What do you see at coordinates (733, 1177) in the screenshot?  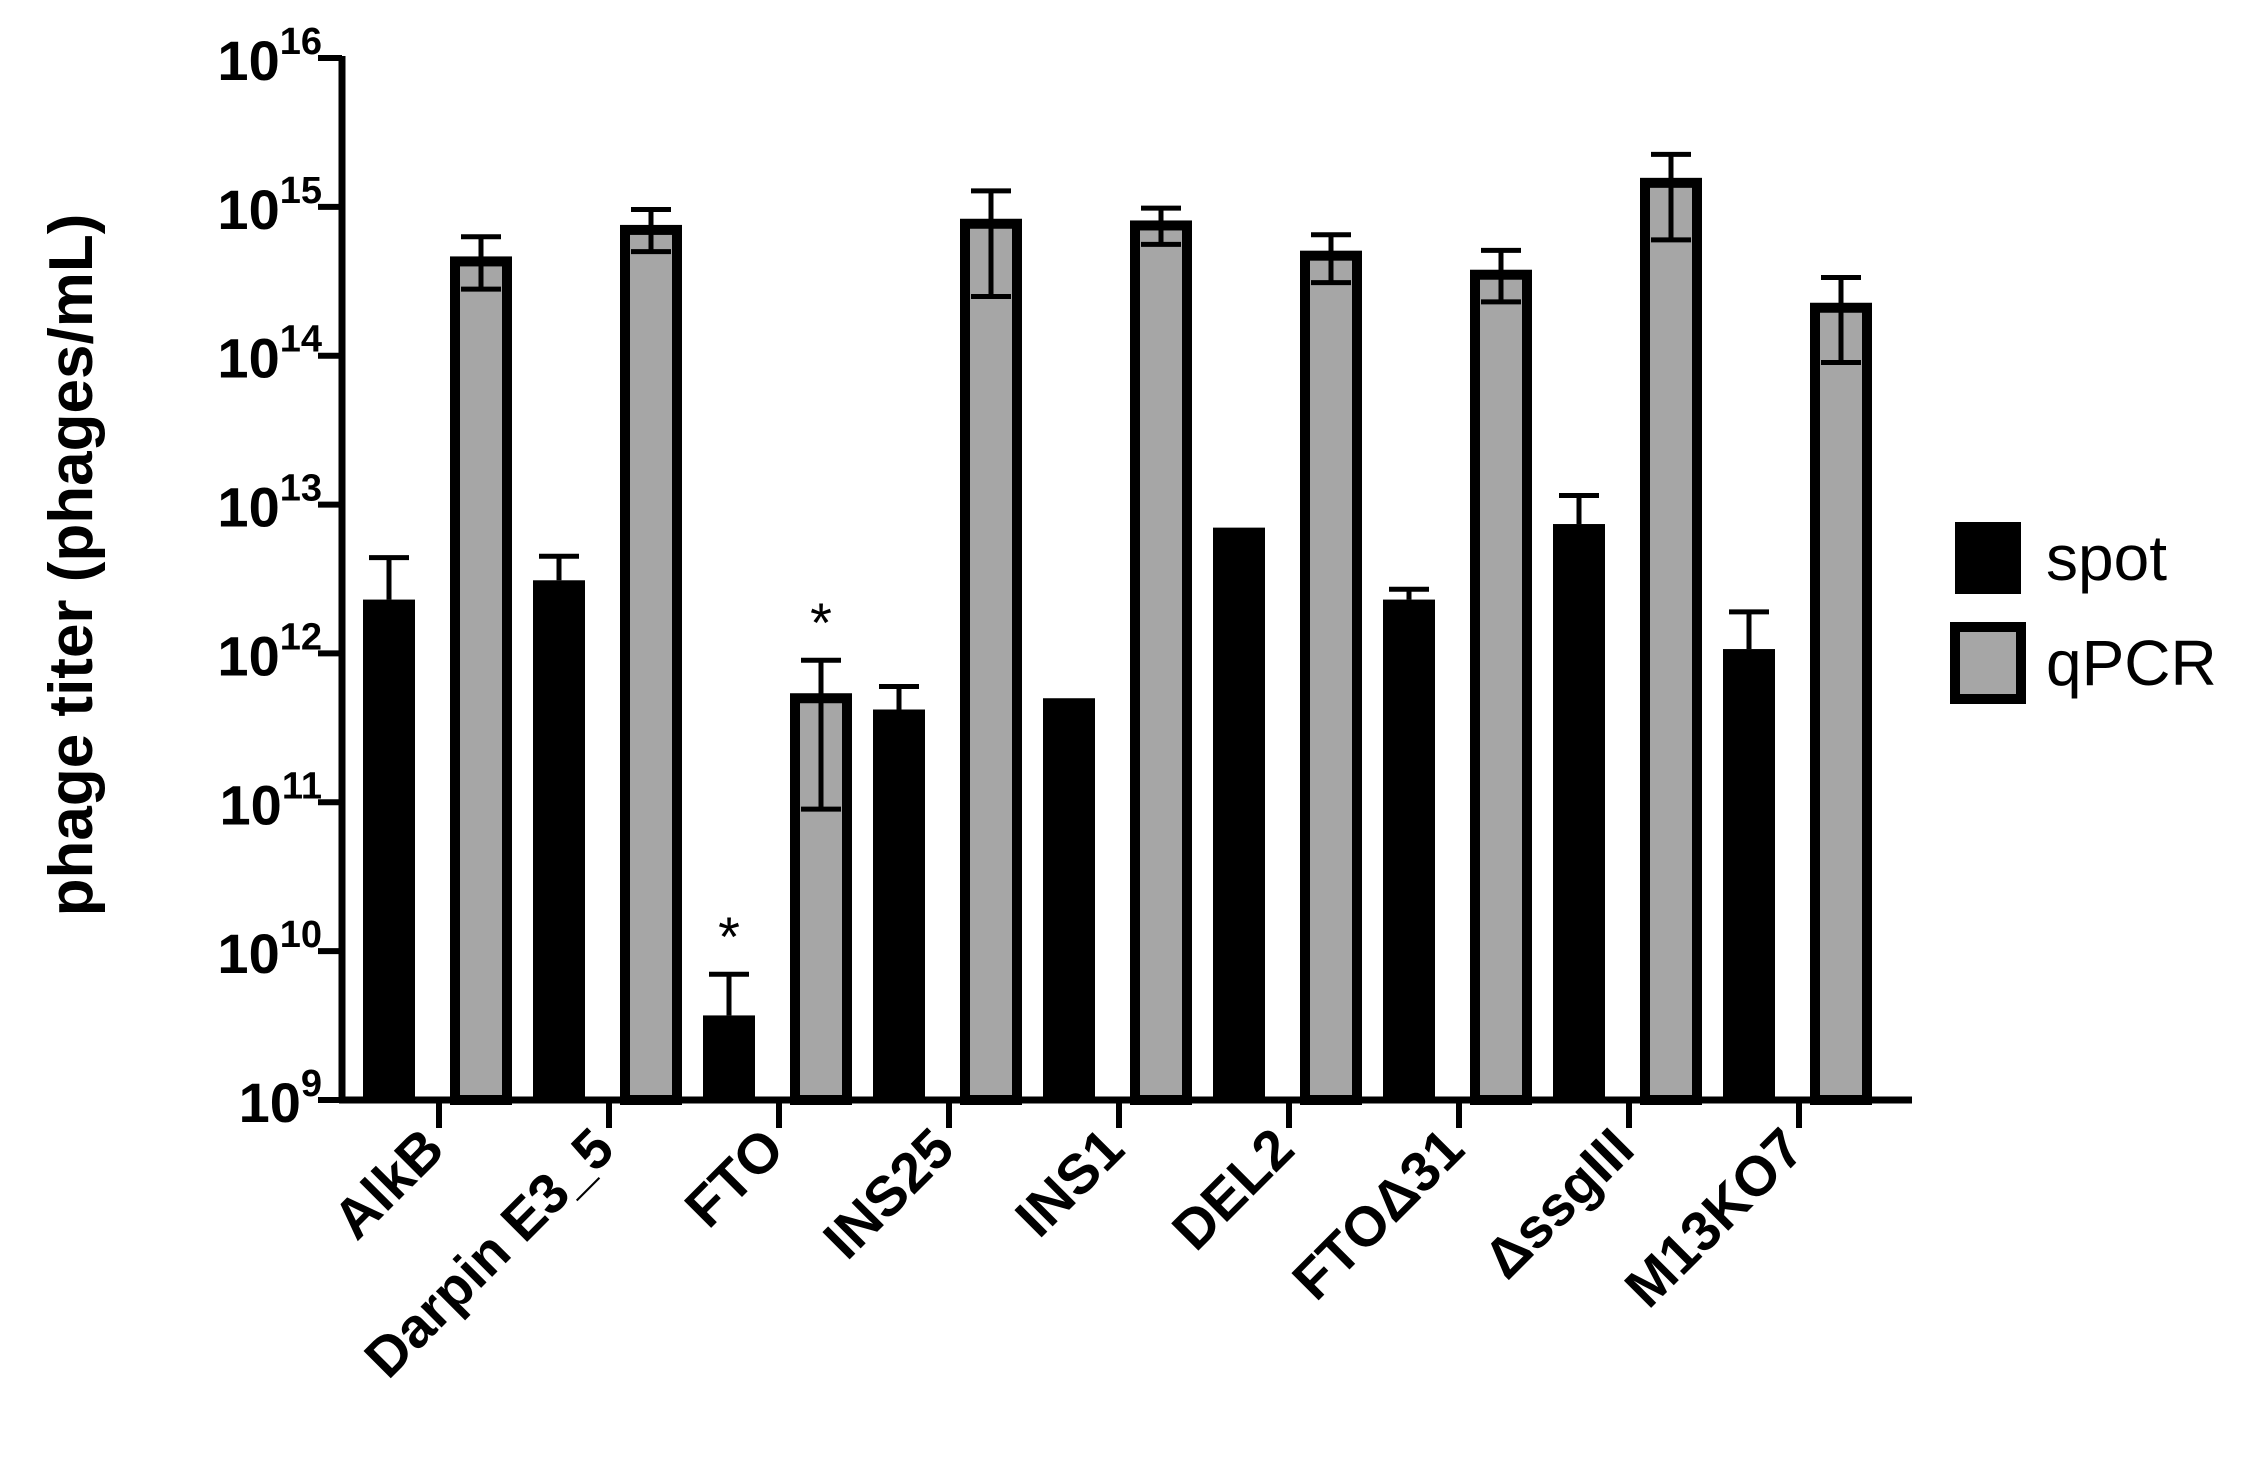 I see `x-tick-label: FTO` at bounding box center [733, 1177].